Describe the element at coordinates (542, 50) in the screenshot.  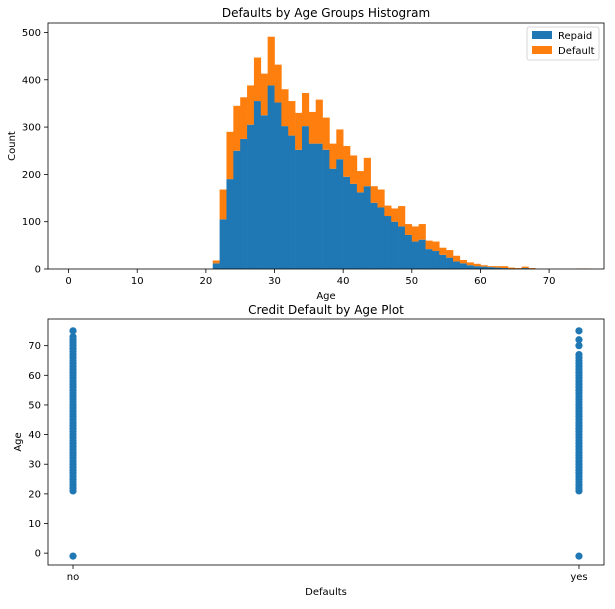
I see `legend-swatch-default` at that location.